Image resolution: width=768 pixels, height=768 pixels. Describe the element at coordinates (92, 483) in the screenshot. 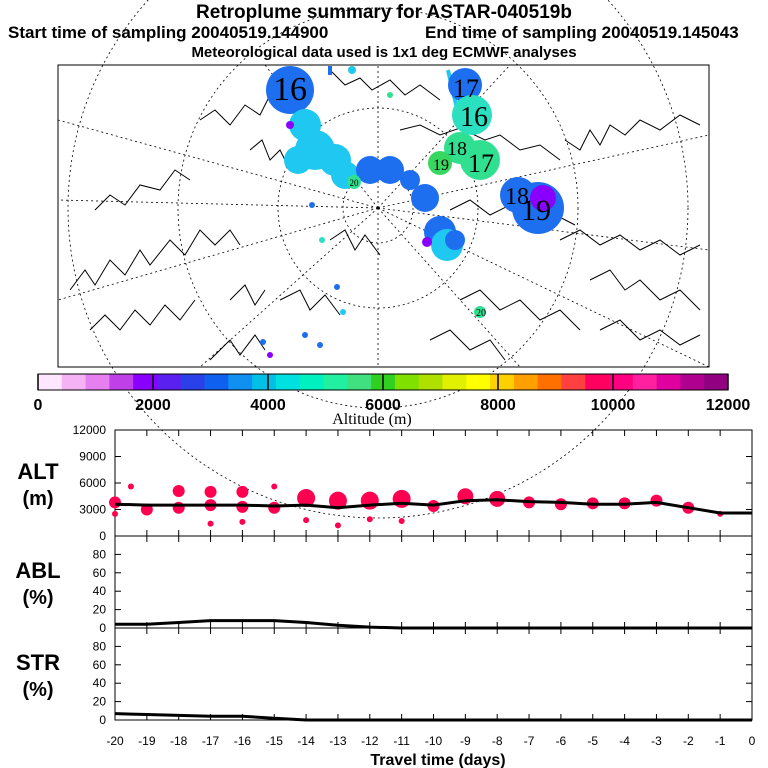

I see `y-tick-label: 6000` at that location.